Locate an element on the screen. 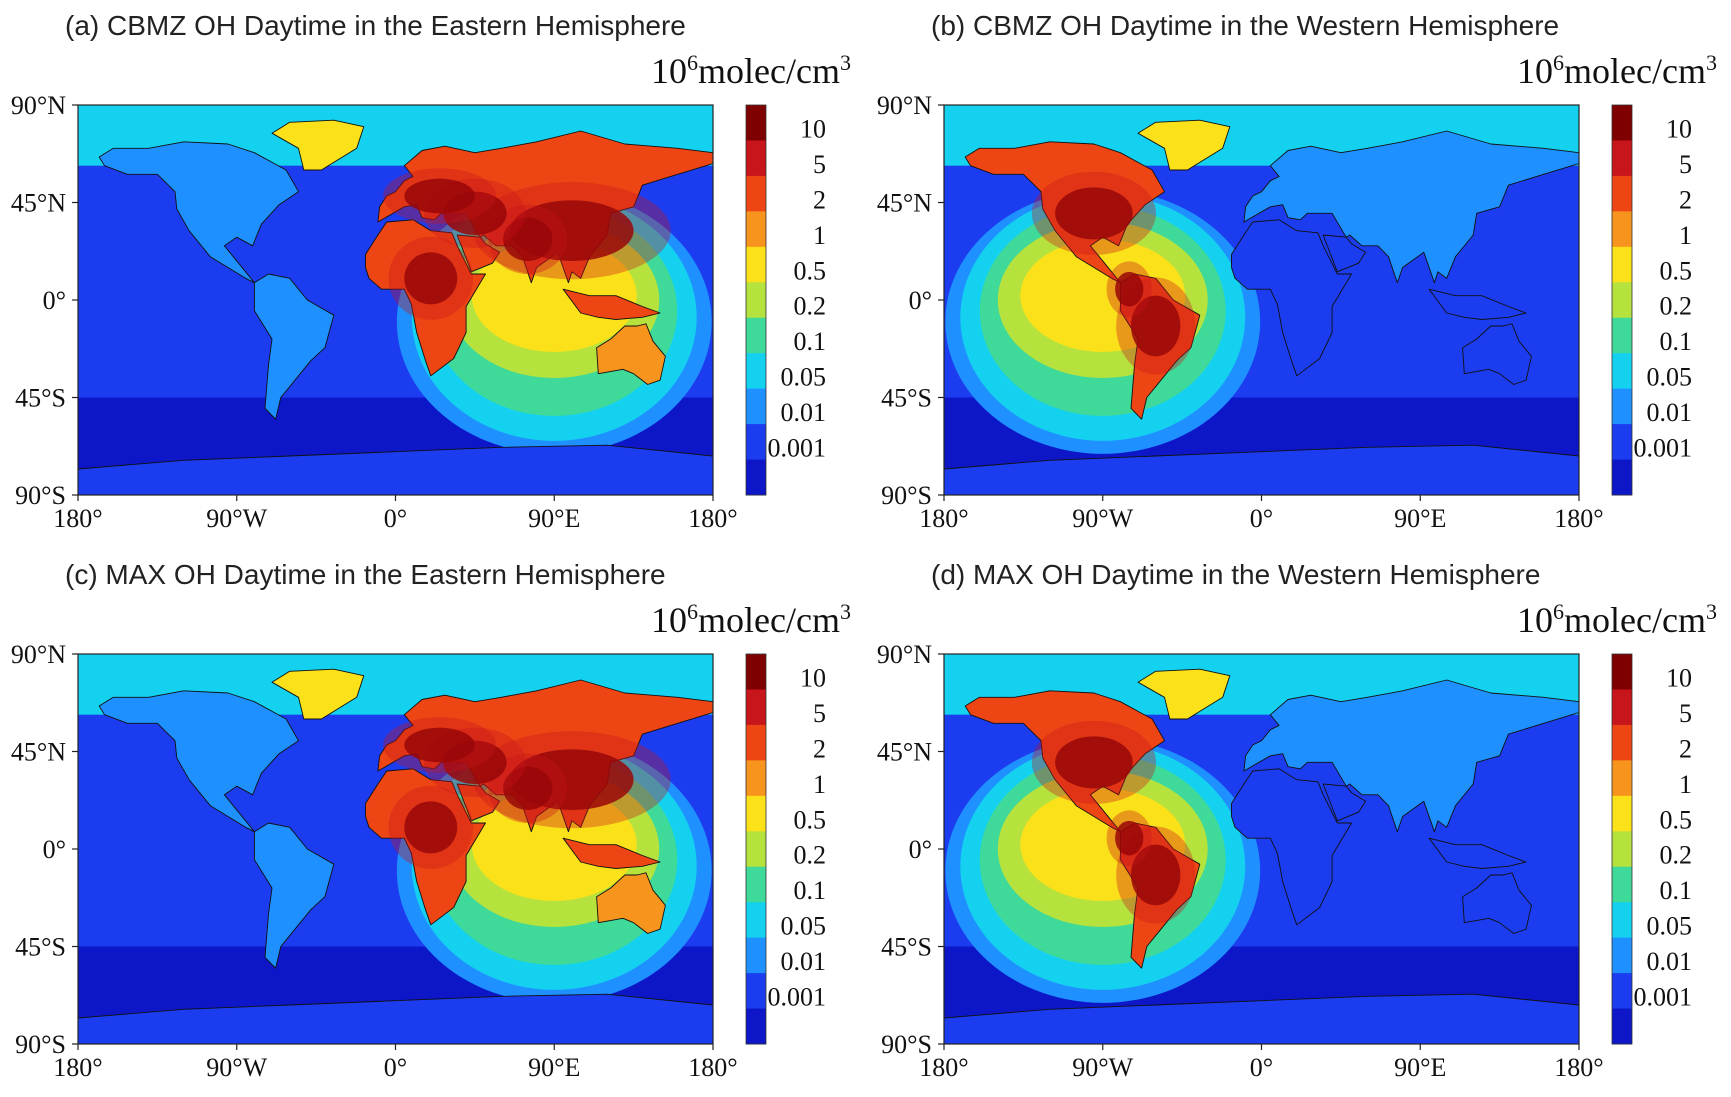 The height and width of the screenshot is (1097, 1731). lat-tick-label: 90°S is located at coordinates (906, 1044).